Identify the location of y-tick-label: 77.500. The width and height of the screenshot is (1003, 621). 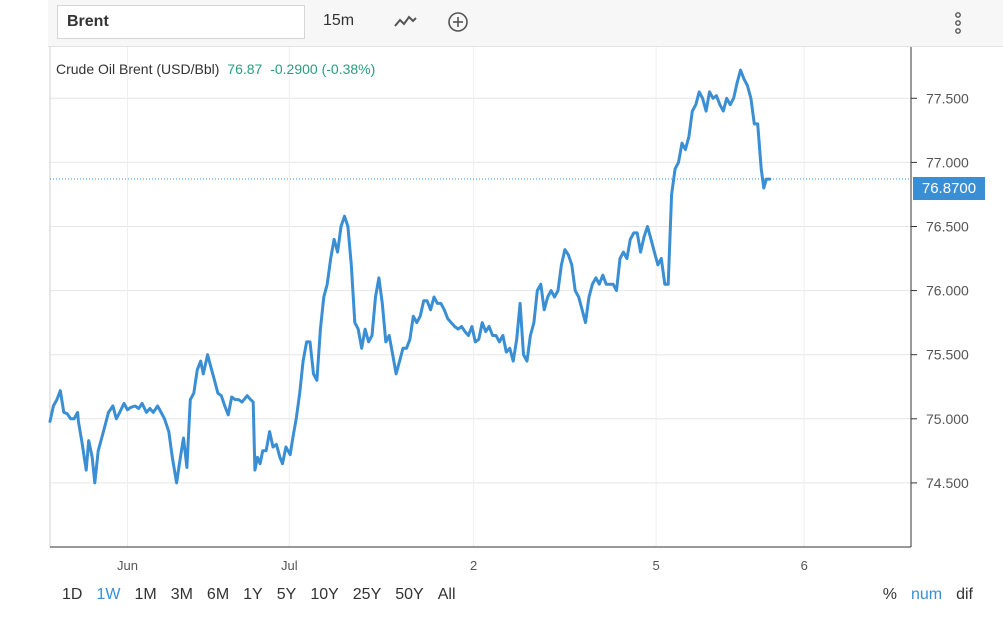
(947, 98).